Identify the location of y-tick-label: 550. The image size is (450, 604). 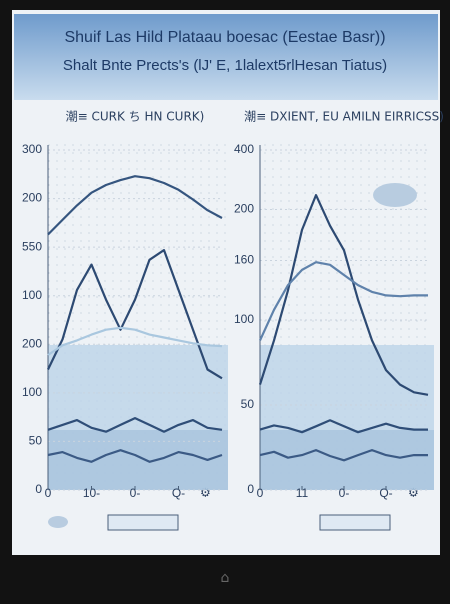
(32, 246).